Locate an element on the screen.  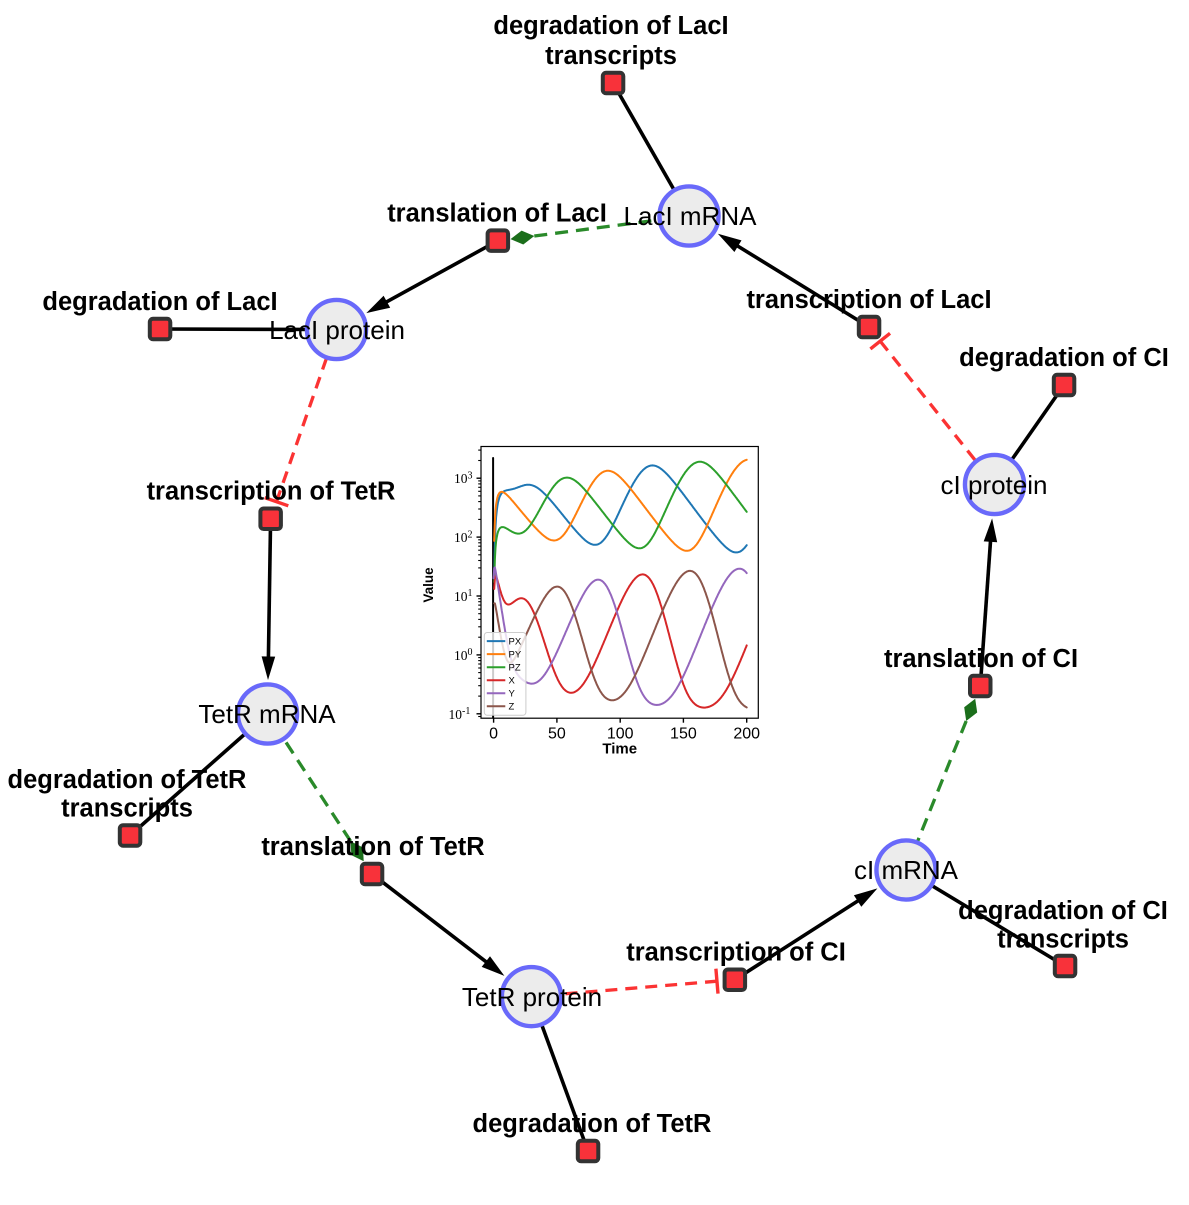
svg-text: 200 is located at coordinates (746, 734).